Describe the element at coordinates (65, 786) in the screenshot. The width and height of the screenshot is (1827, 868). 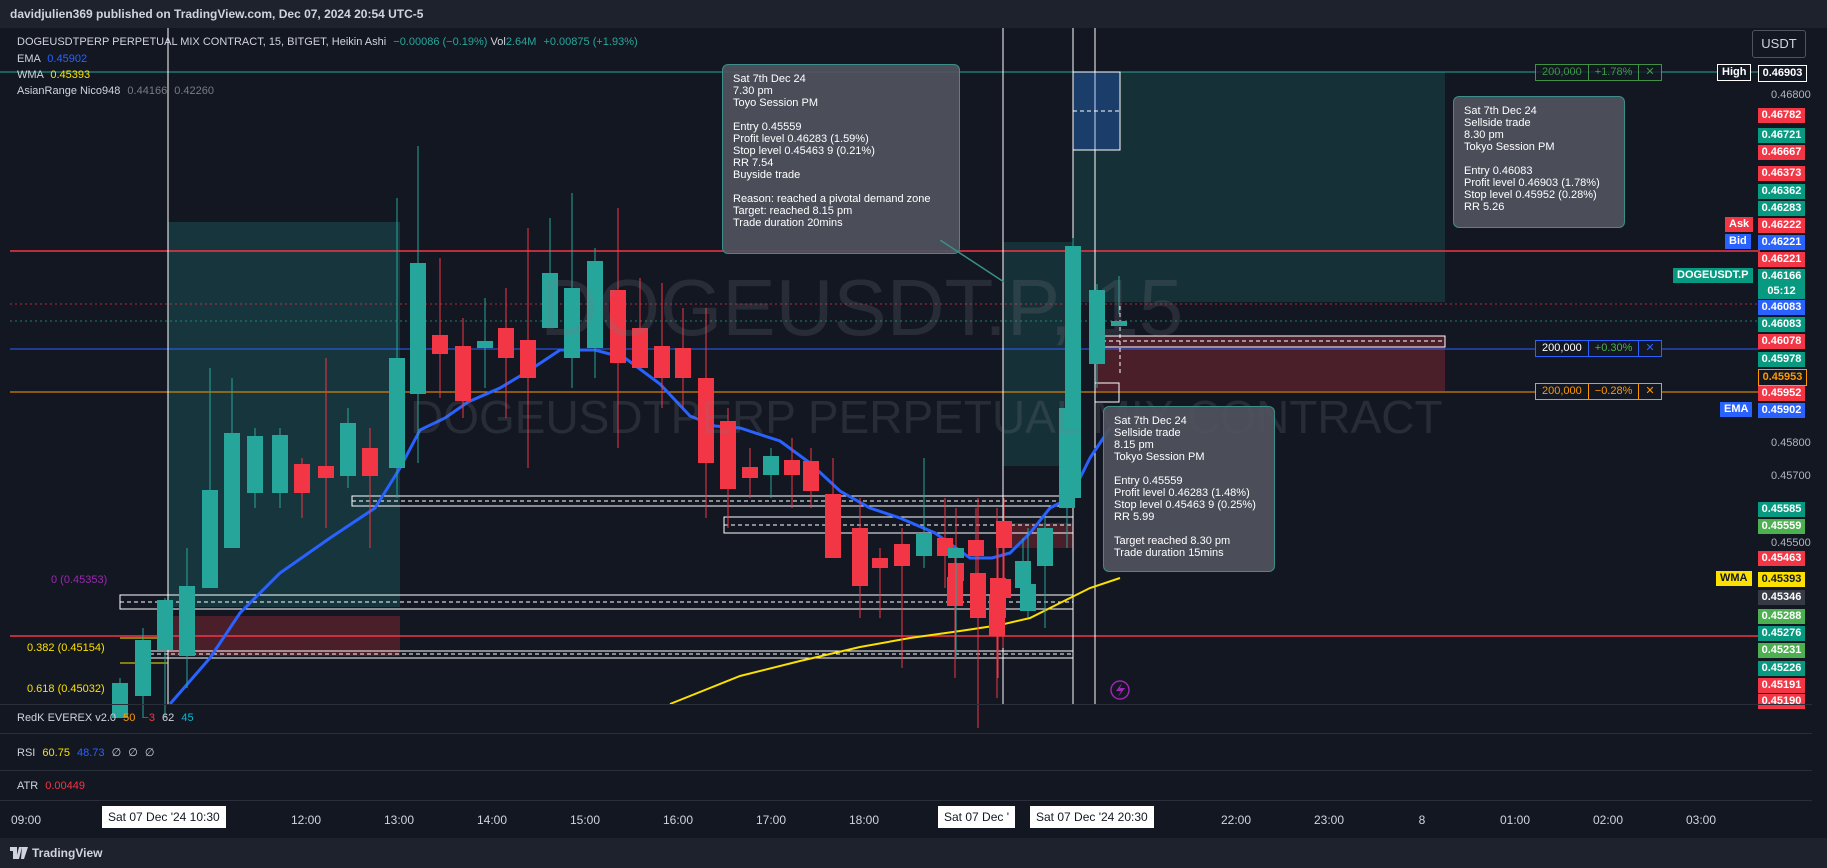
I see `atr-v1: 0.00449` at that location.